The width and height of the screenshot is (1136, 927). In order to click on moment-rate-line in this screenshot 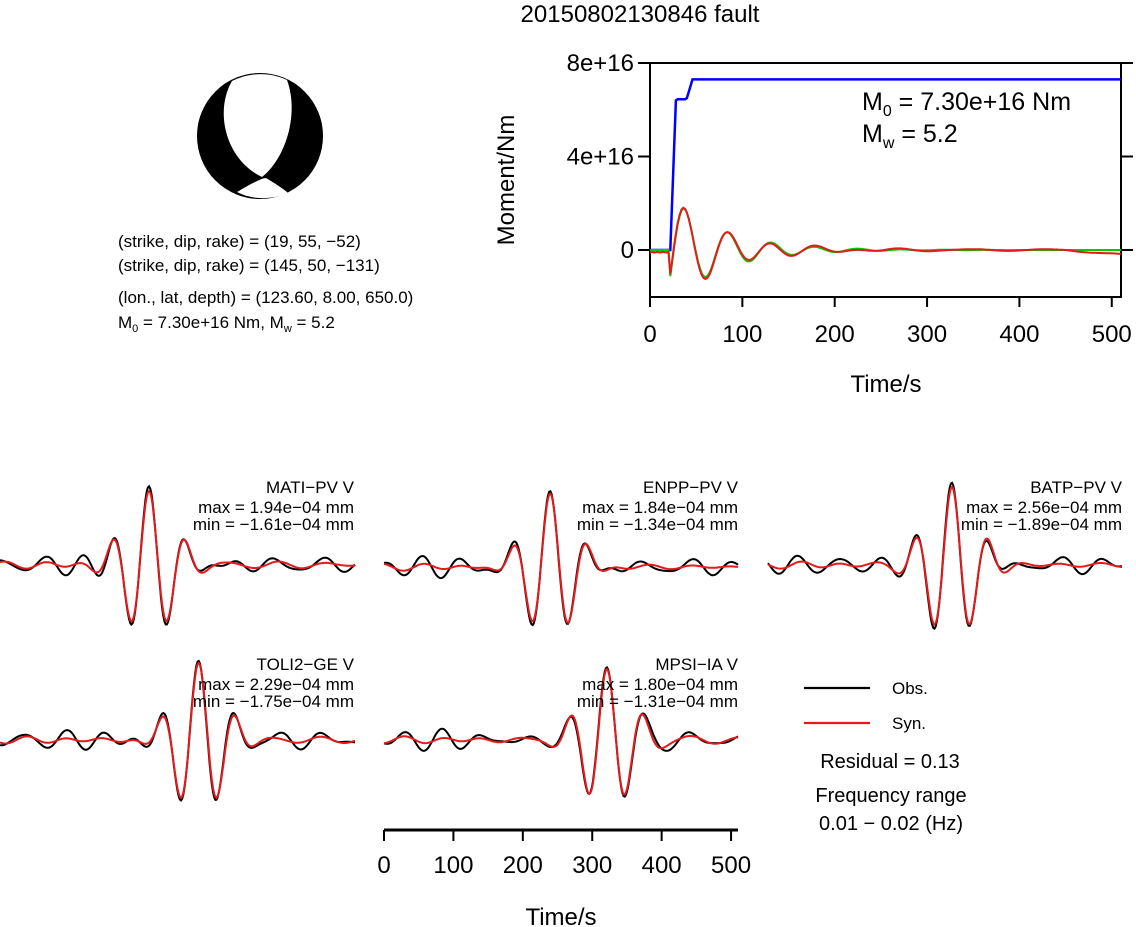, I will do `click(885, 243)`.